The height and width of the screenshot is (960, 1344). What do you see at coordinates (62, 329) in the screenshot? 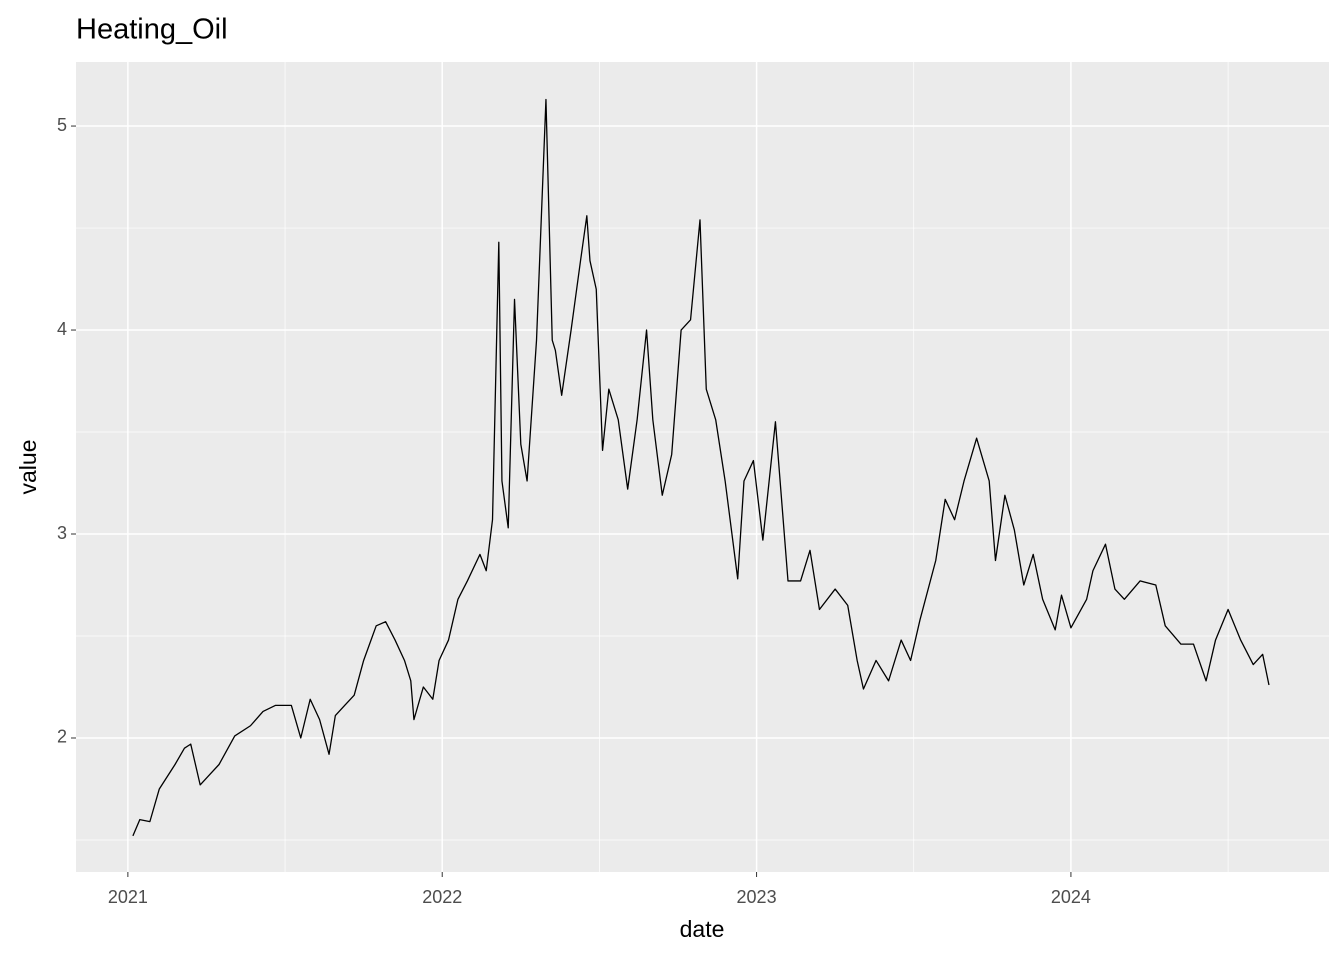
I see `y-tick-label: 4` at bounding box center [62, 329].